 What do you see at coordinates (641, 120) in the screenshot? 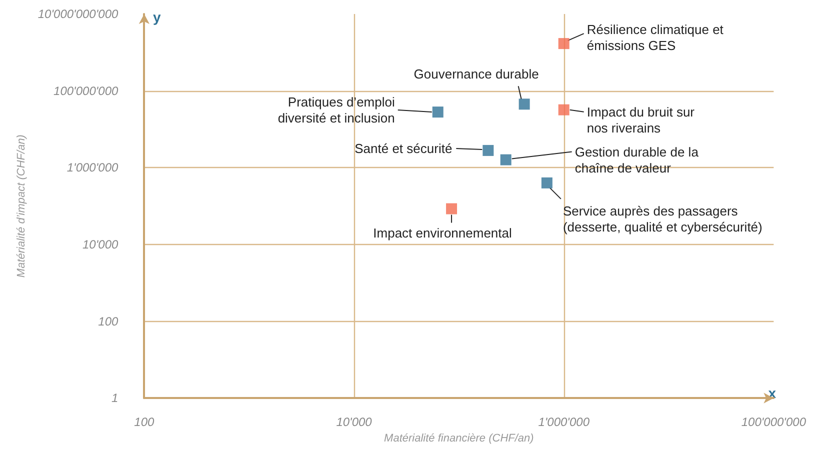
I see `annotation: Impact du bruit sur nos riverains` at bounding box center [641, 120].